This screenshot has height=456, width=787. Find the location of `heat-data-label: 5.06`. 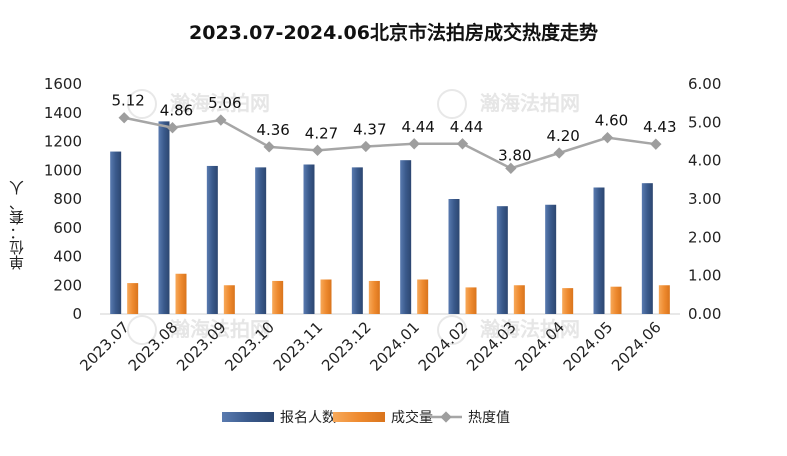

heat-data-label: 5.06 is located at coordinates (224, 103).